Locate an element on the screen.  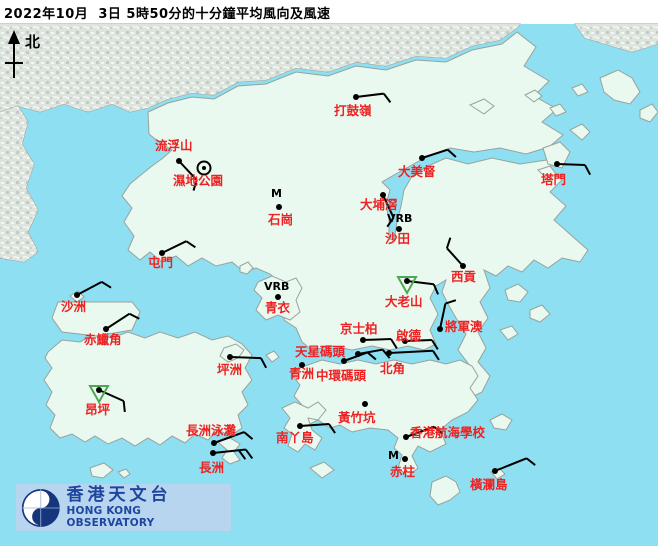
station-label: 流浮山 is located at coordinates (174, 145).